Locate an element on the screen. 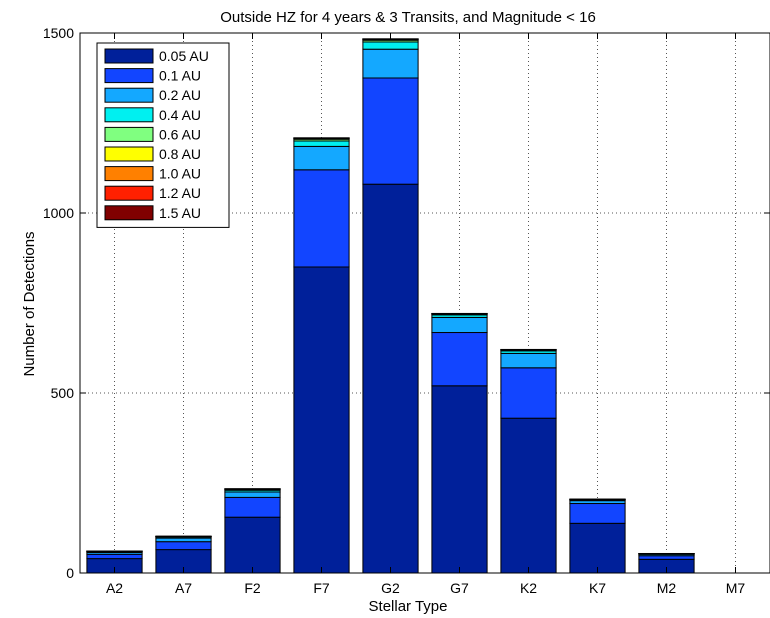 Image resolution: width=770 pixels, height=618 pixels. x-tick-label: K2 is located at coordinates (528, 588).